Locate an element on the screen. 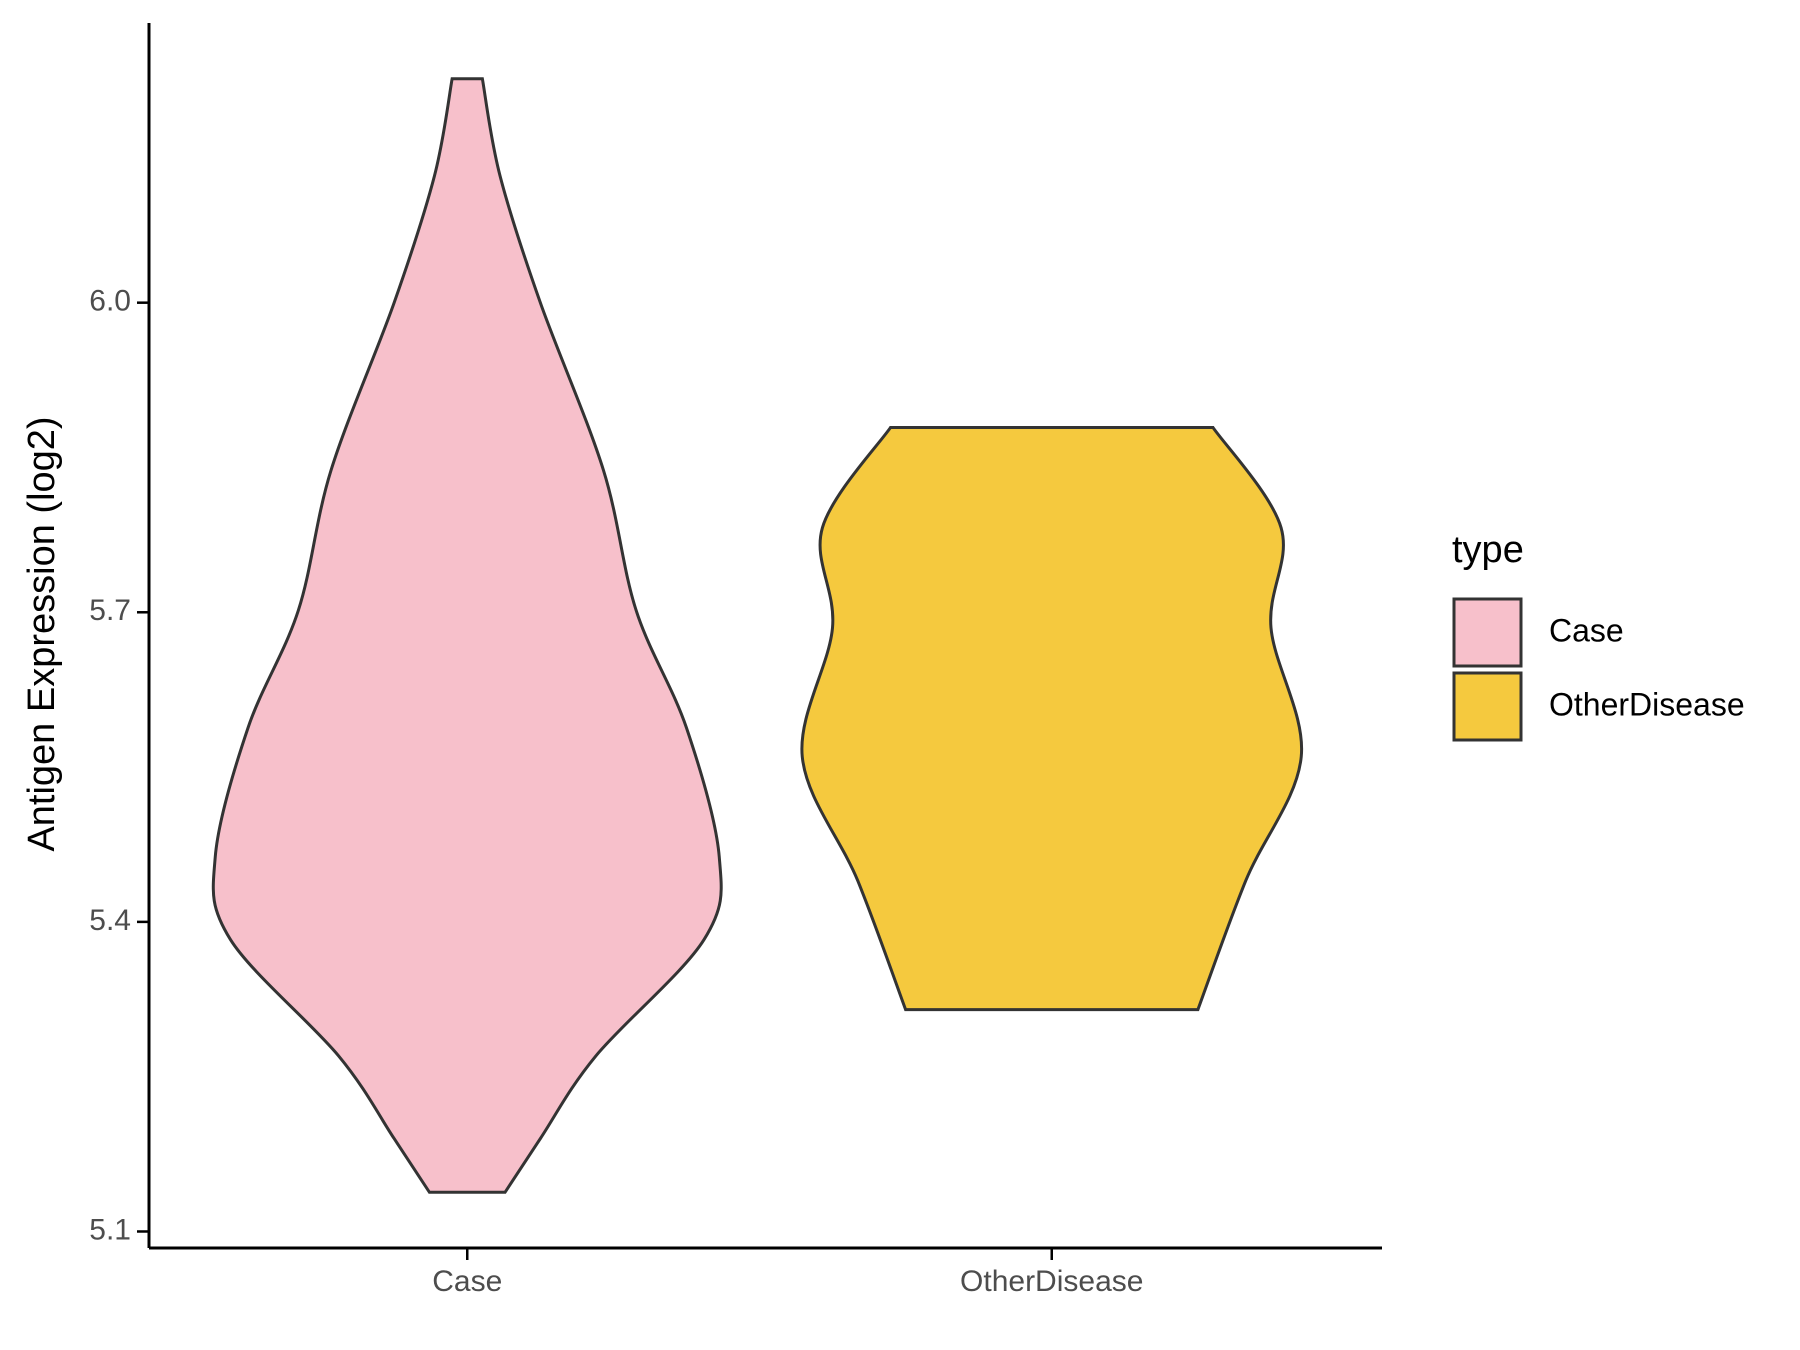 This screenshot has width=1800, height=1350. violin is located at coordinates (1052, 719).